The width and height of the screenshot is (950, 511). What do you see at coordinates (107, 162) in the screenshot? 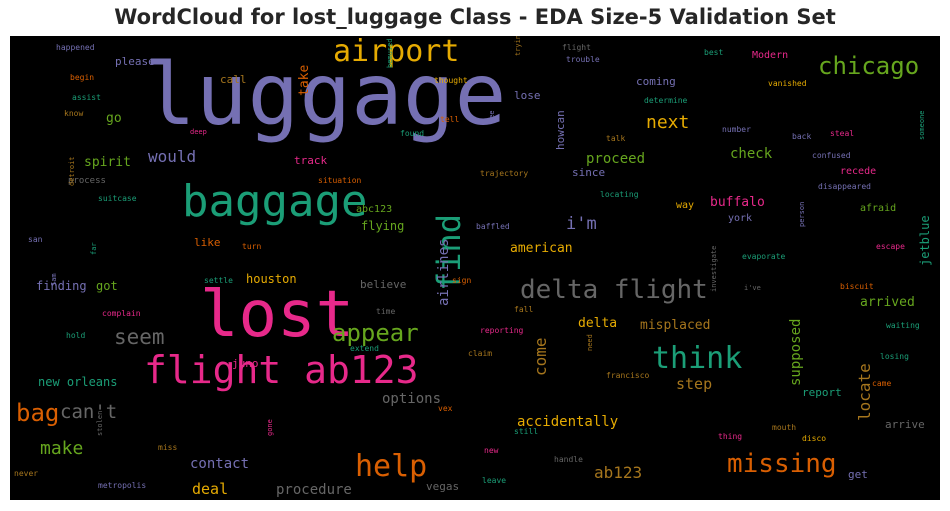
I see `word-spirit: spirit` at bounding box center [107, 162].